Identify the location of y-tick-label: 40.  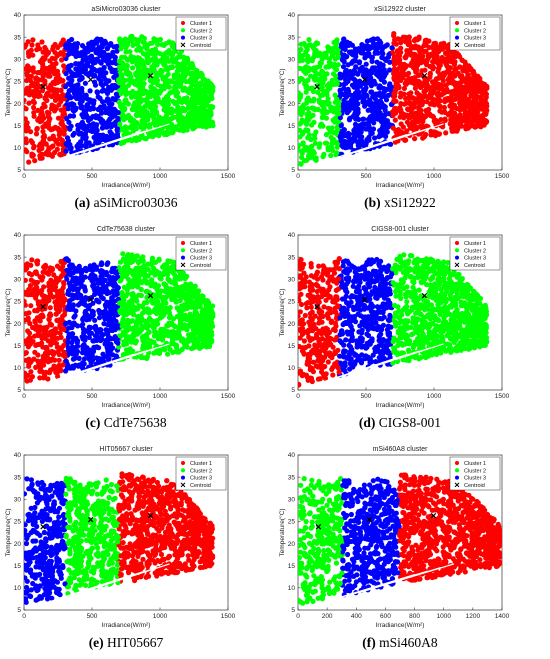
(18, 235).